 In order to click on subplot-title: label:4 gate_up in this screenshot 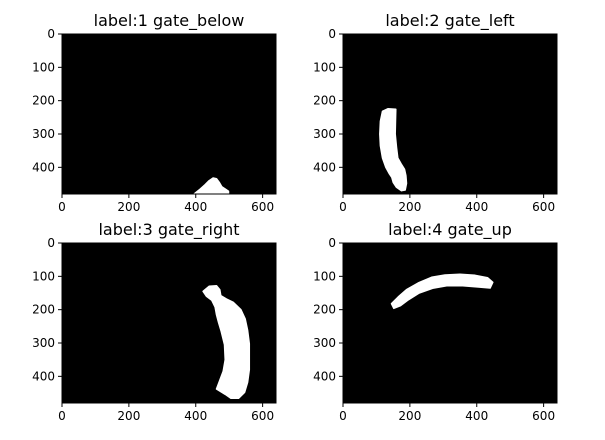, I will do `click(450, 230)`.